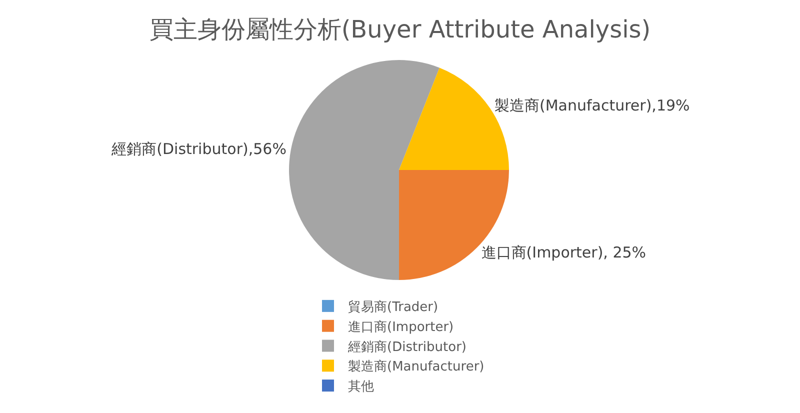 Image resolution: width=800 pixels, height=413 pixels. I want to click on legend-label: 貿易商(Trader), so click(393, 308).